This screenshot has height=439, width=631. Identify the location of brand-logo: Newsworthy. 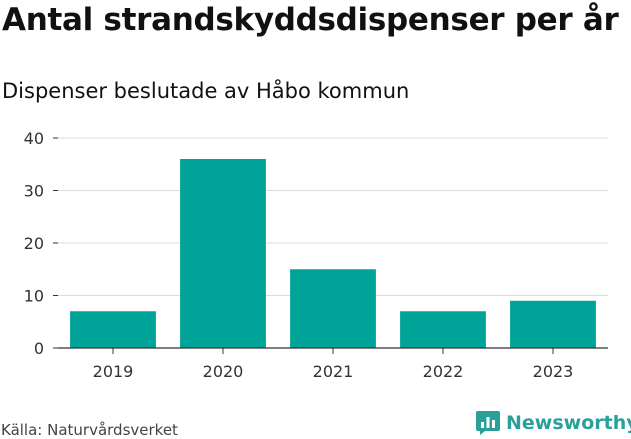
(553, 423).